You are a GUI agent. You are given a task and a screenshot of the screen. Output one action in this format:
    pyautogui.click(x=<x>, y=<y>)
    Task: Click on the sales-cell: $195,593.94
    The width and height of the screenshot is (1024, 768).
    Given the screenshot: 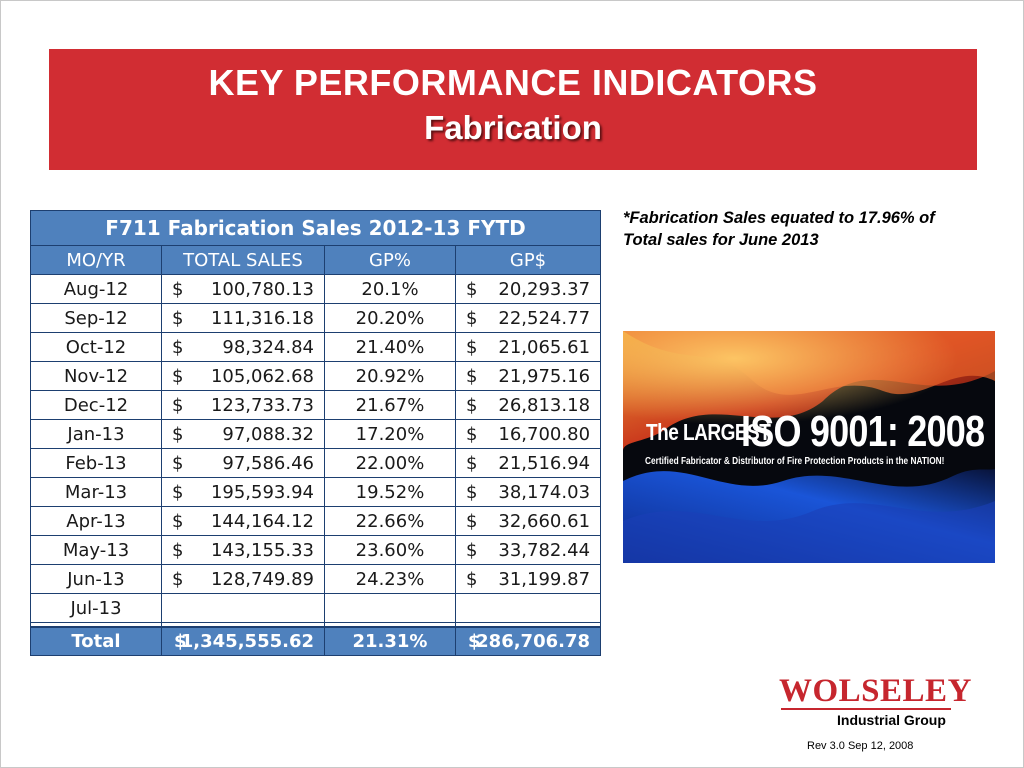 What is the action you would take?
    pyautogui.click(x=243, y=492)
    